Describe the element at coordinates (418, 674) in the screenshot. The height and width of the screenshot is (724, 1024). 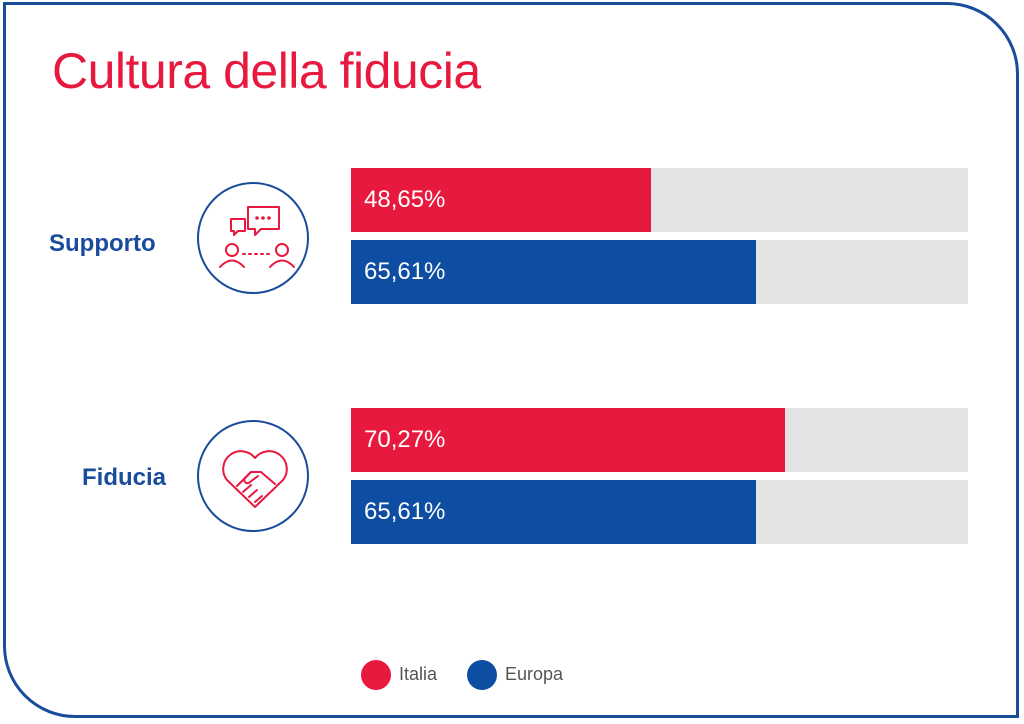
I see `legend-label-italia: Italia` at that location.